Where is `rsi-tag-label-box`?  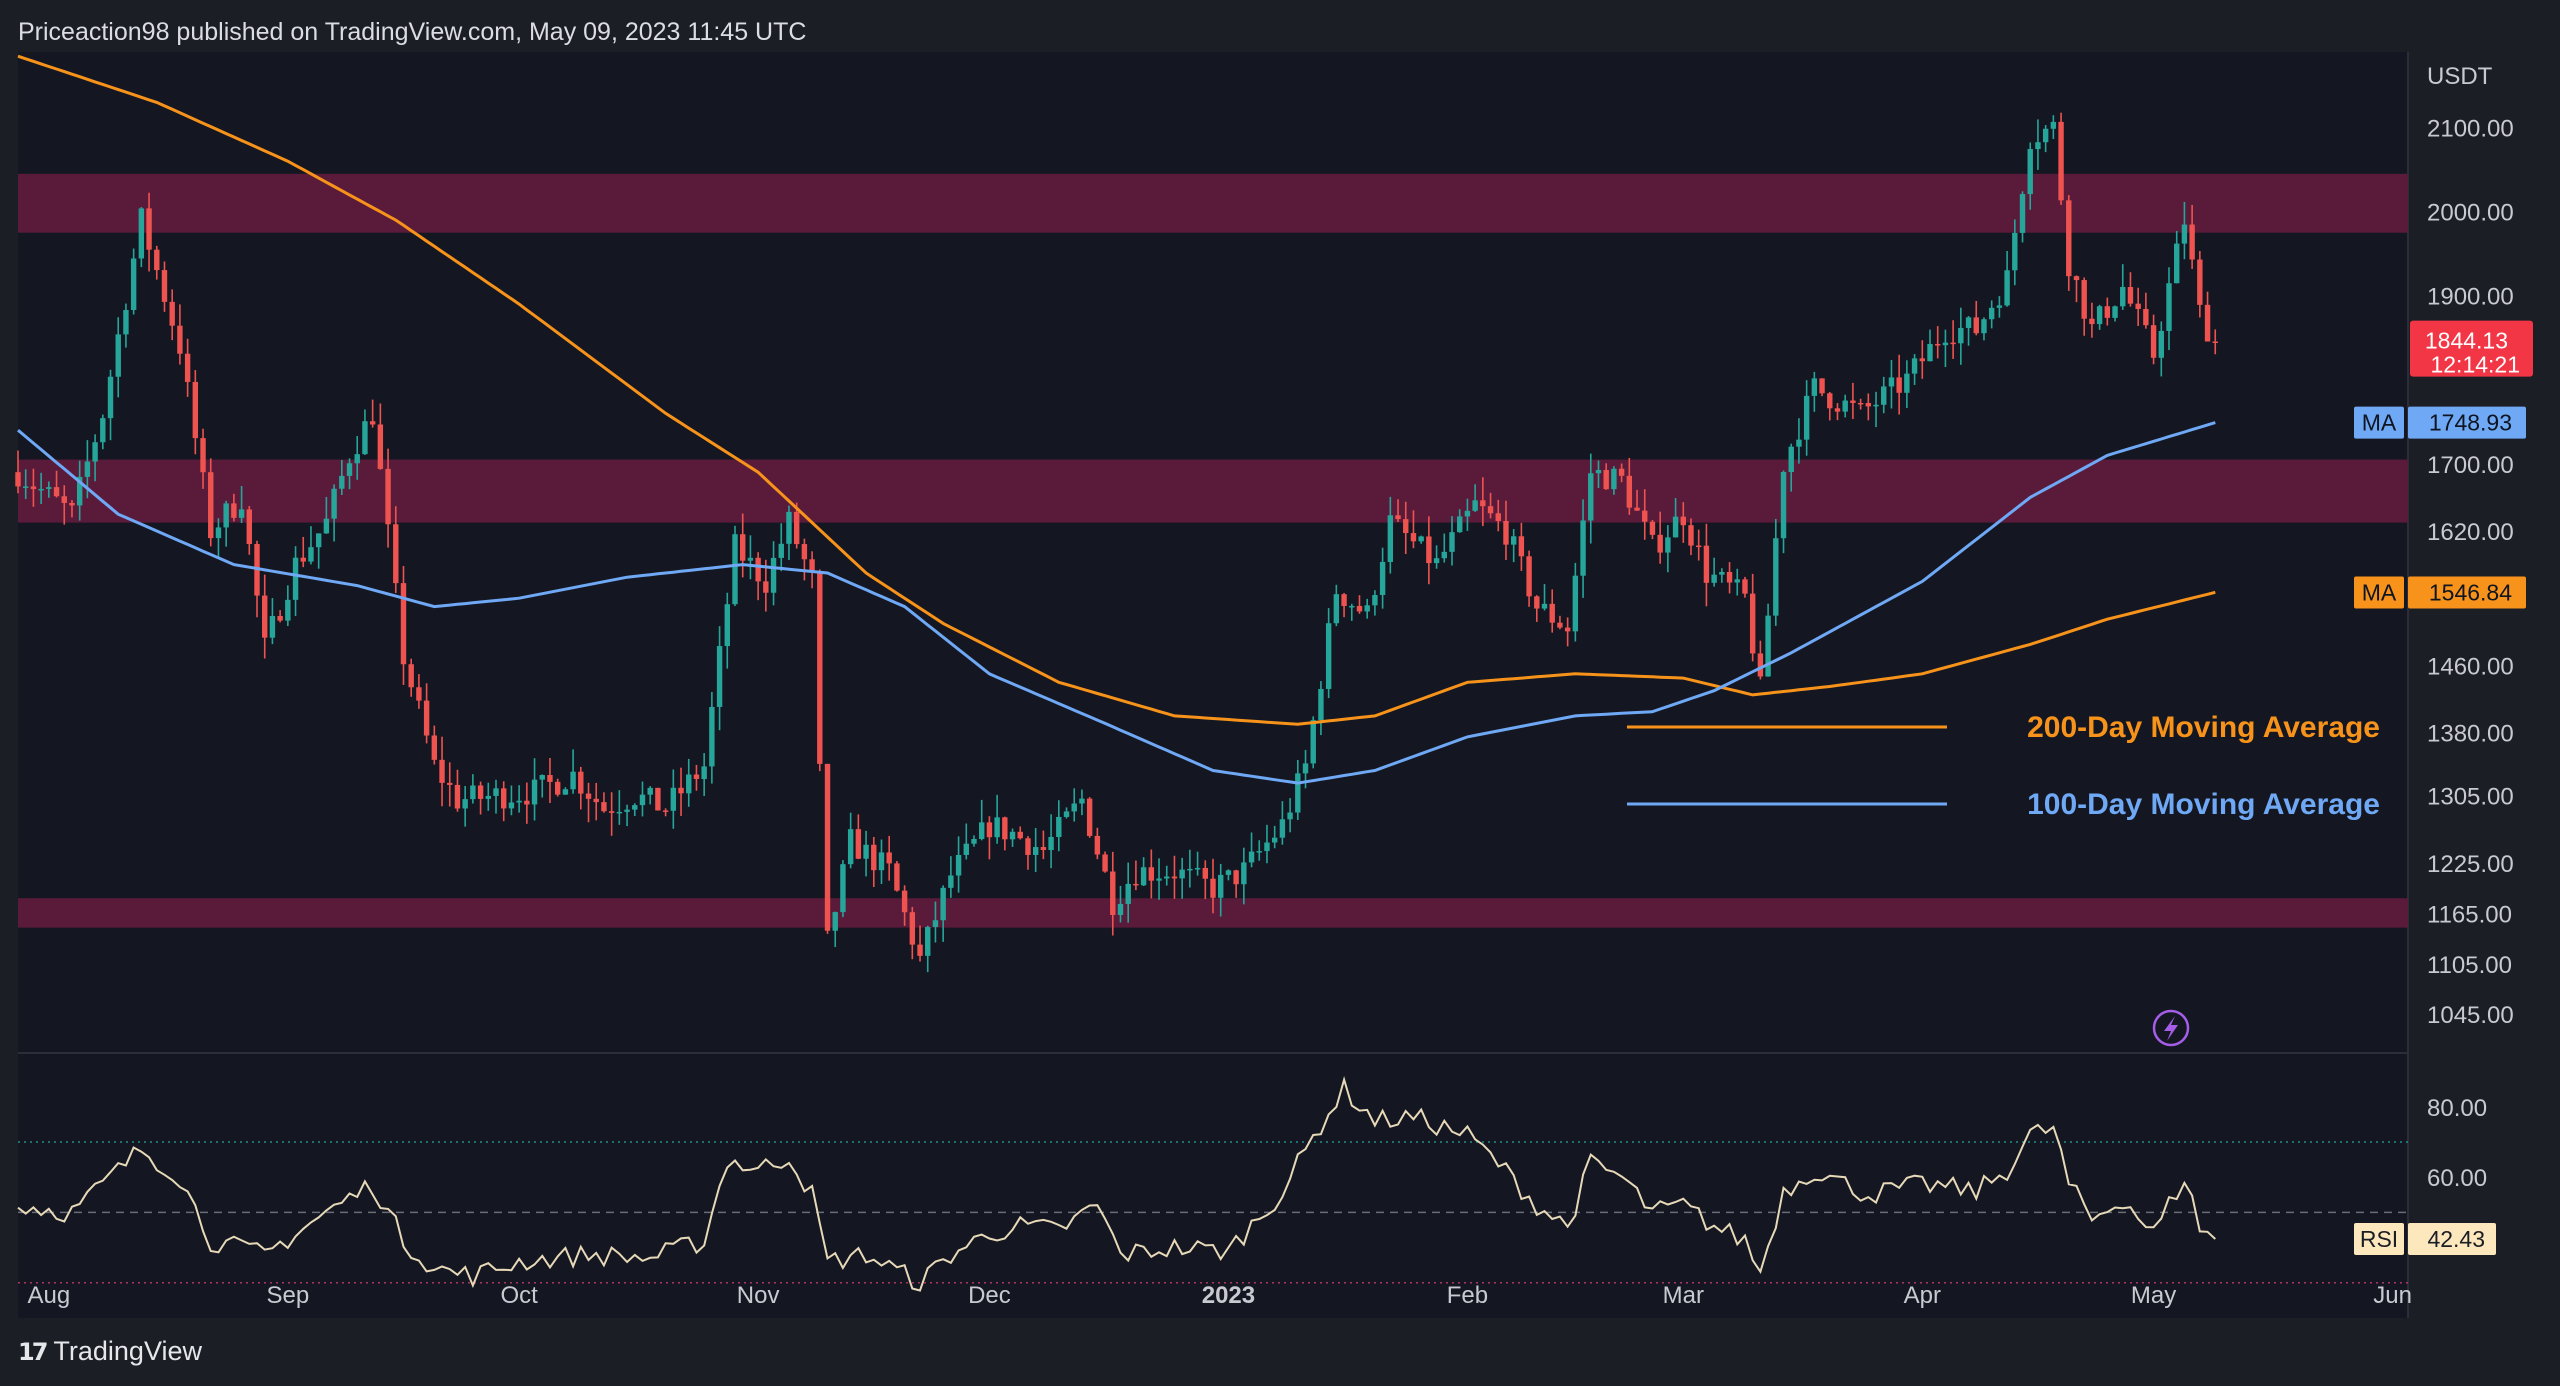
rsi-tag-label-box is located at coordinates (2379, 1239).